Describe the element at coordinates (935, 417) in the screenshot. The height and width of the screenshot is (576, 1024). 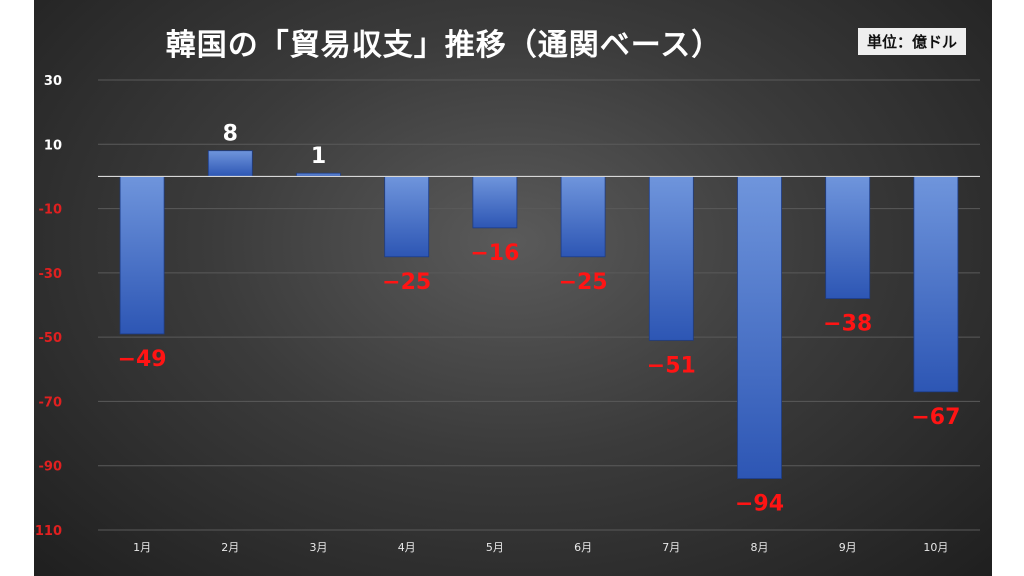
I see `data-label: −67` at that location.